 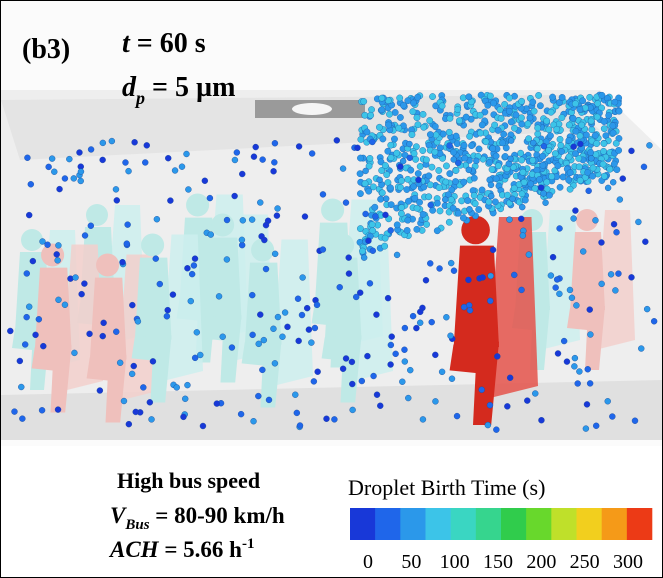 What do you see at coordinates (181, 549) in the screenshot?
I see `ach-label: ACH = 5.66 h-1` at bounding box center [181, 549].